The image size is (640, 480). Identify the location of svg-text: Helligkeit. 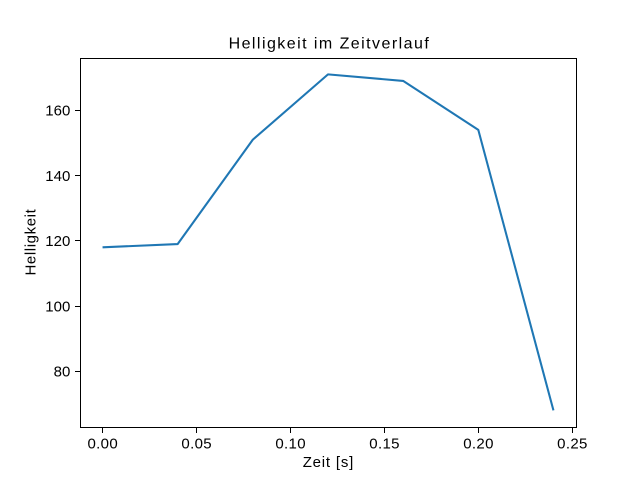
(30, 241).